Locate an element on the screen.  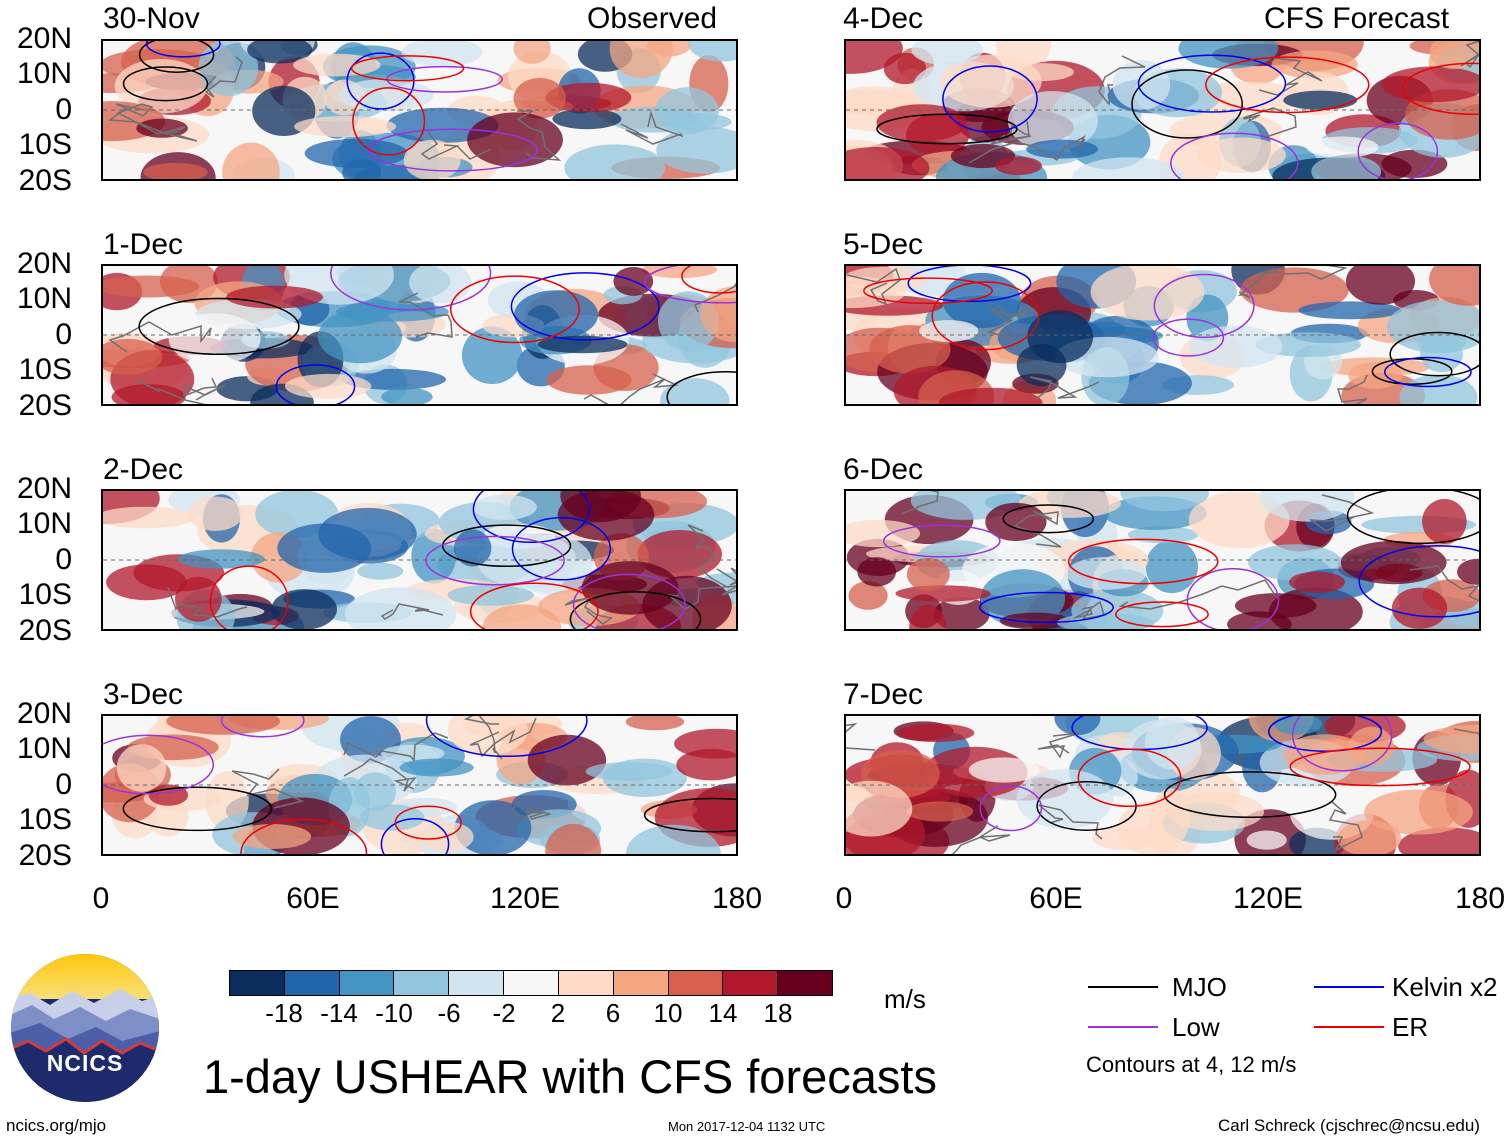
map-panel-3-dec is located at coordinates (419, 785).